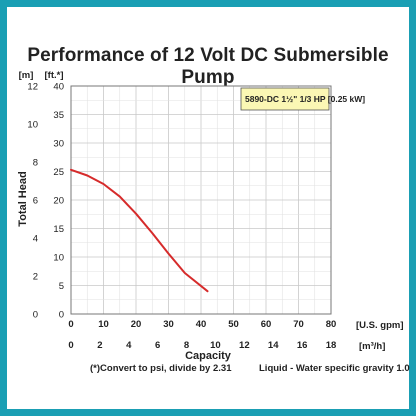  Describe the element at coordinates (23, 198) in the screenshot. I see `y-axis-label: Total Head` at that location.